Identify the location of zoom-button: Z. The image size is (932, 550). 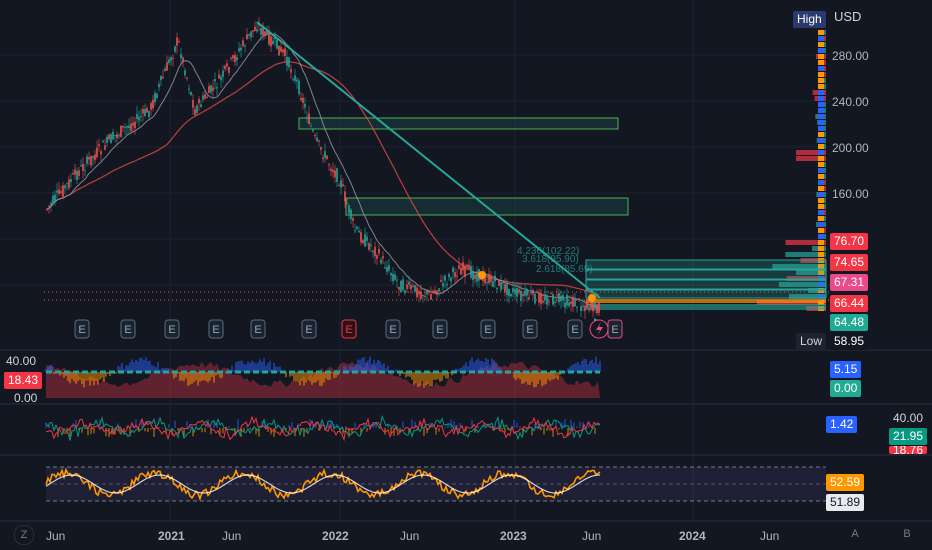
(24, 535).